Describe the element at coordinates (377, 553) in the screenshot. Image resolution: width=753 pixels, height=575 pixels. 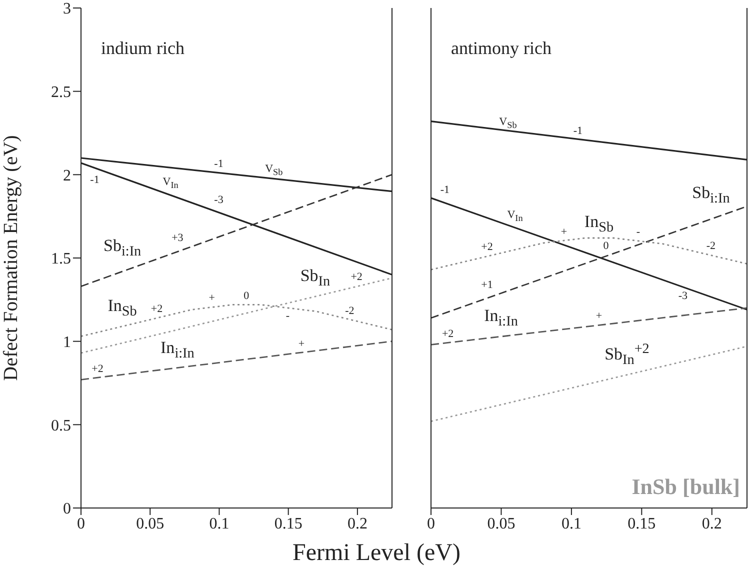
I see `x-axis-title: Fermi Level (eV)` at that location.